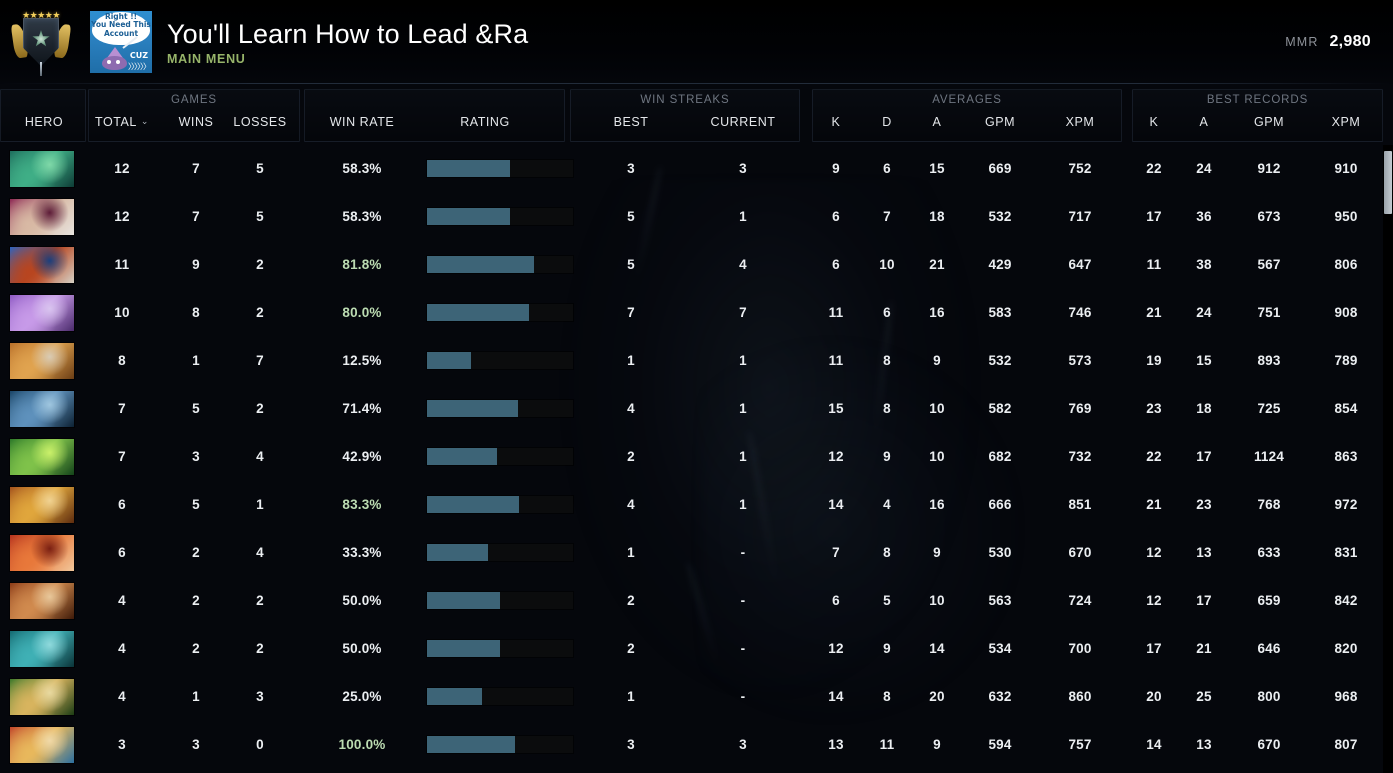  Describe the element at coordinates (631, 122) in the screenshot. I see `column-header-streak_best: BEST` at that location.